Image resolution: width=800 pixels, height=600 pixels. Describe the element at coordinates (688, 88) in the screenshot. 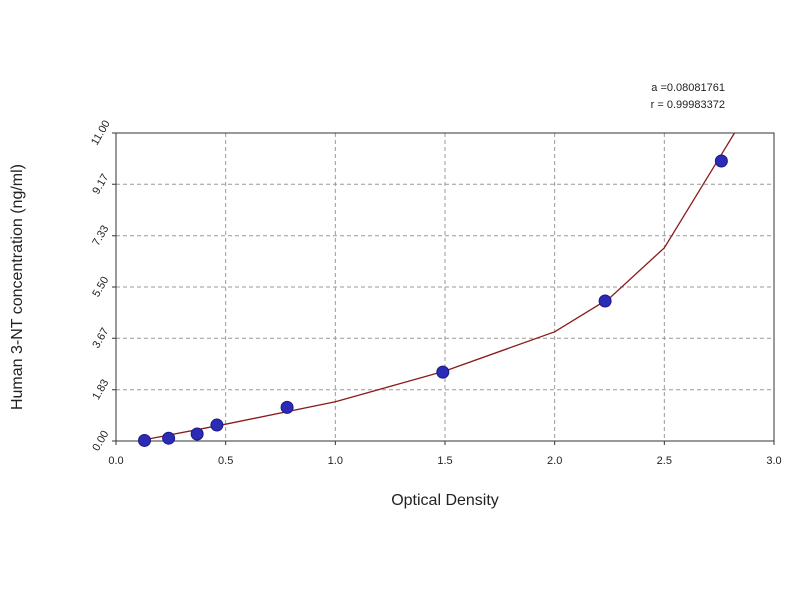

I see `annotation: a =0.08081761` at that location.